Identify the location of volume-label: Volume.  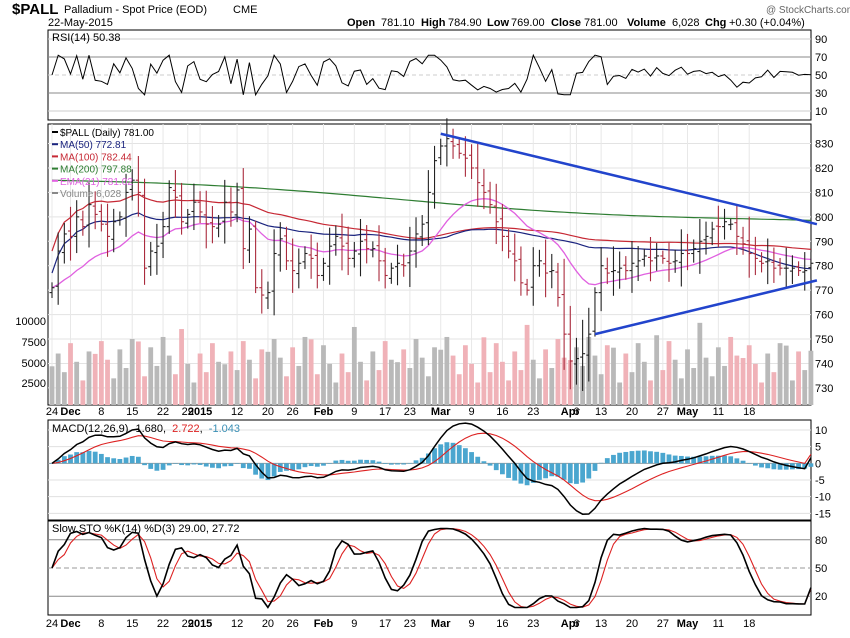
(646, 23).